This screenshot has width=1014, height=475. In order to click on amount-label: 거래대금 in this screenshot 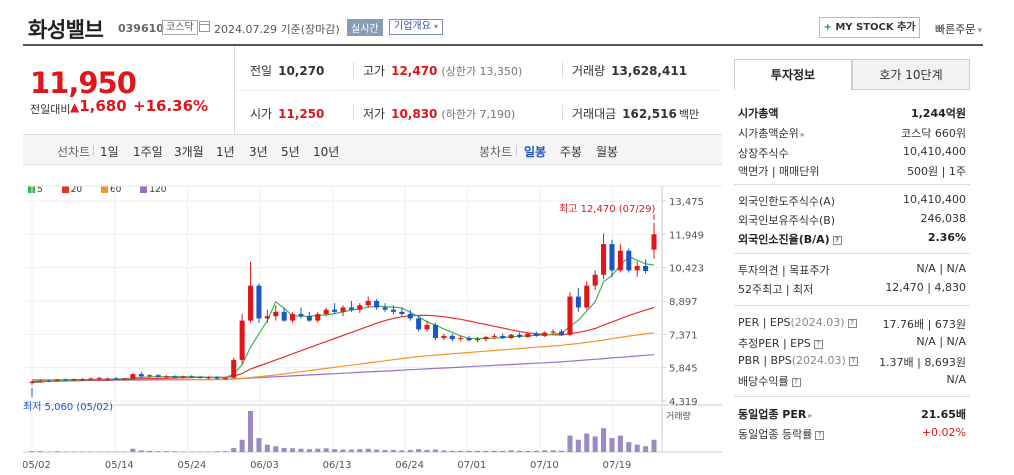, I will do `click(594, 114)`.